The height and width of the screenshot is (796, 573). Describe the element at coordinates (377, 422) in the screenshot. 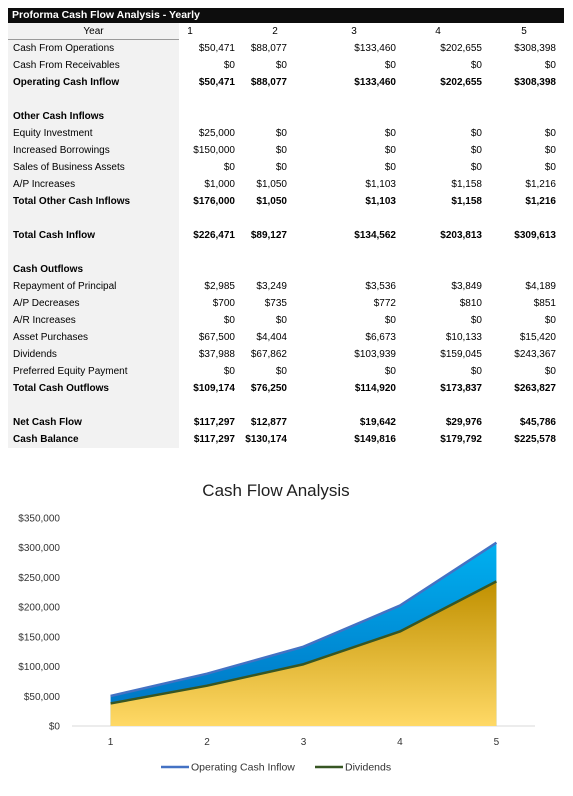

I see `row-value-year-3: $19,642` at that location.